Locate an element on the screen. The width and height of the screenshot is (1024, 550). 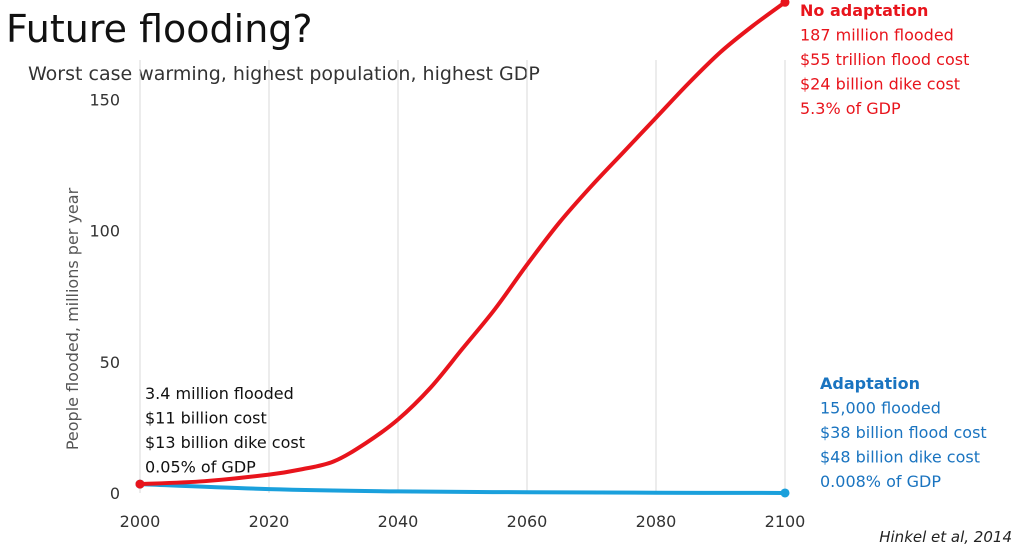
annotation-no_adaptation-heading: No adaptation is located at coordinates (864, 10).